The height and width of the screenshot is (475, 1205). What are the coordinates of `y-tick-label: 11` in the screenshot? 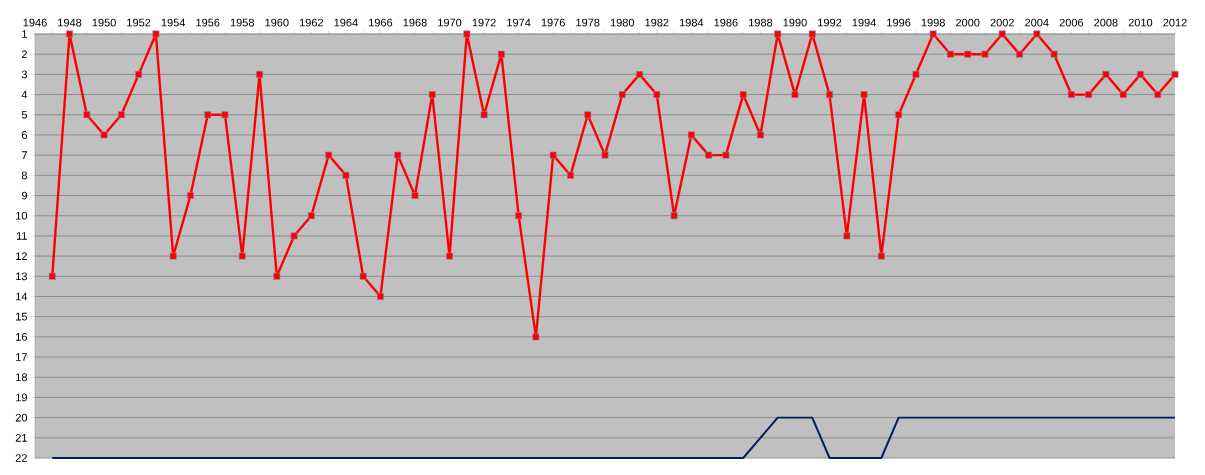 It's located at (21, 236).